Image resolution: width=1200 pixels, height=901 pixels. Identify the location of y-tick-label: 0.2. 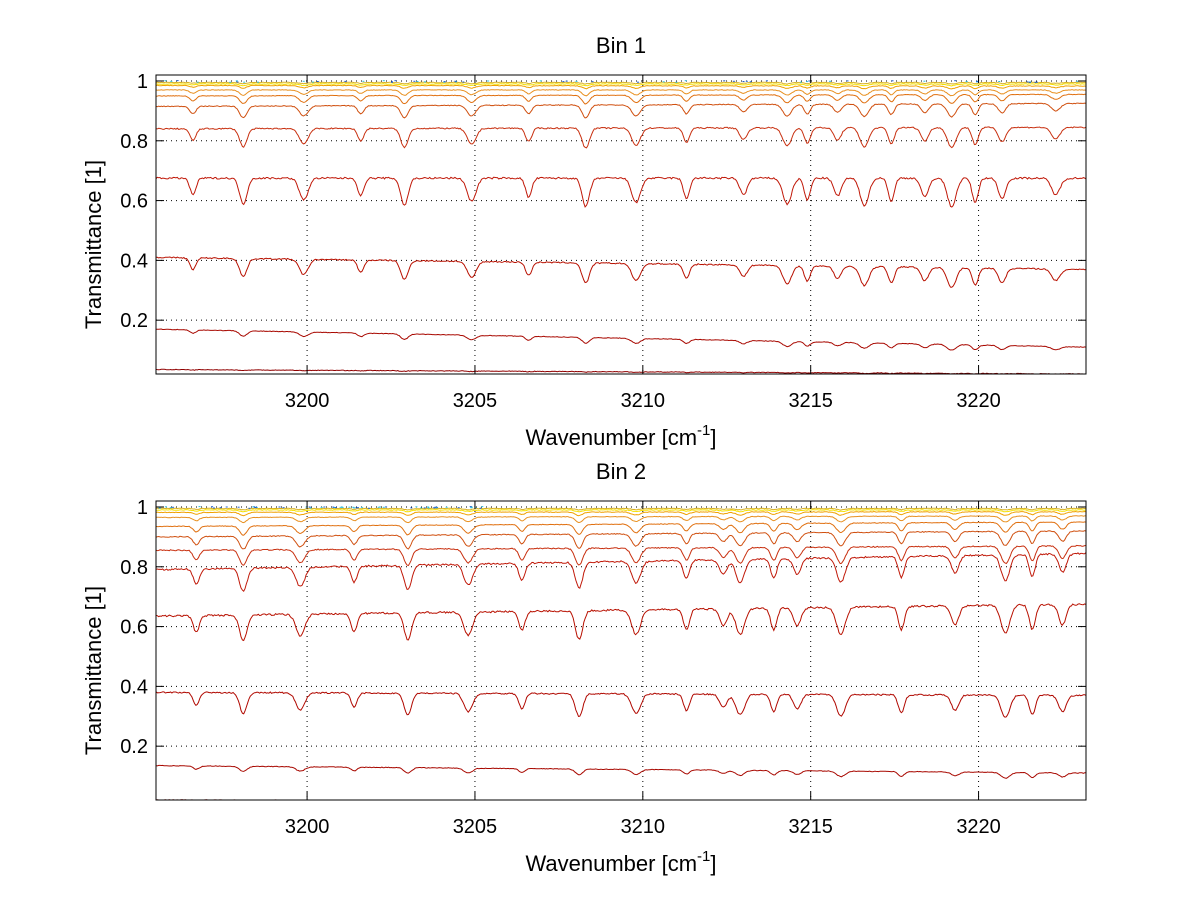
(134, 747).